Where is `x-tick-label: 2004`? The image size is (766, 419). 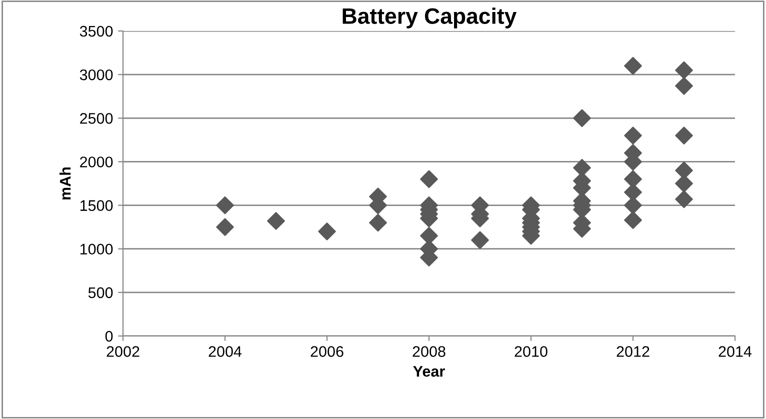 x-tick-label: 2004 is located at coordinates (225, 351).